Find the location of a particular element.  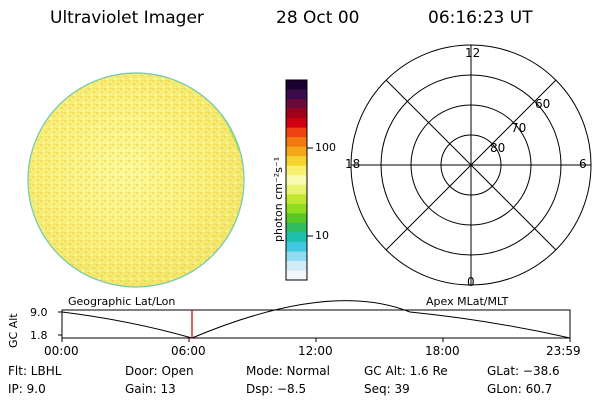

seq-info: Seq: 39 is located at coordinates (387, 389).